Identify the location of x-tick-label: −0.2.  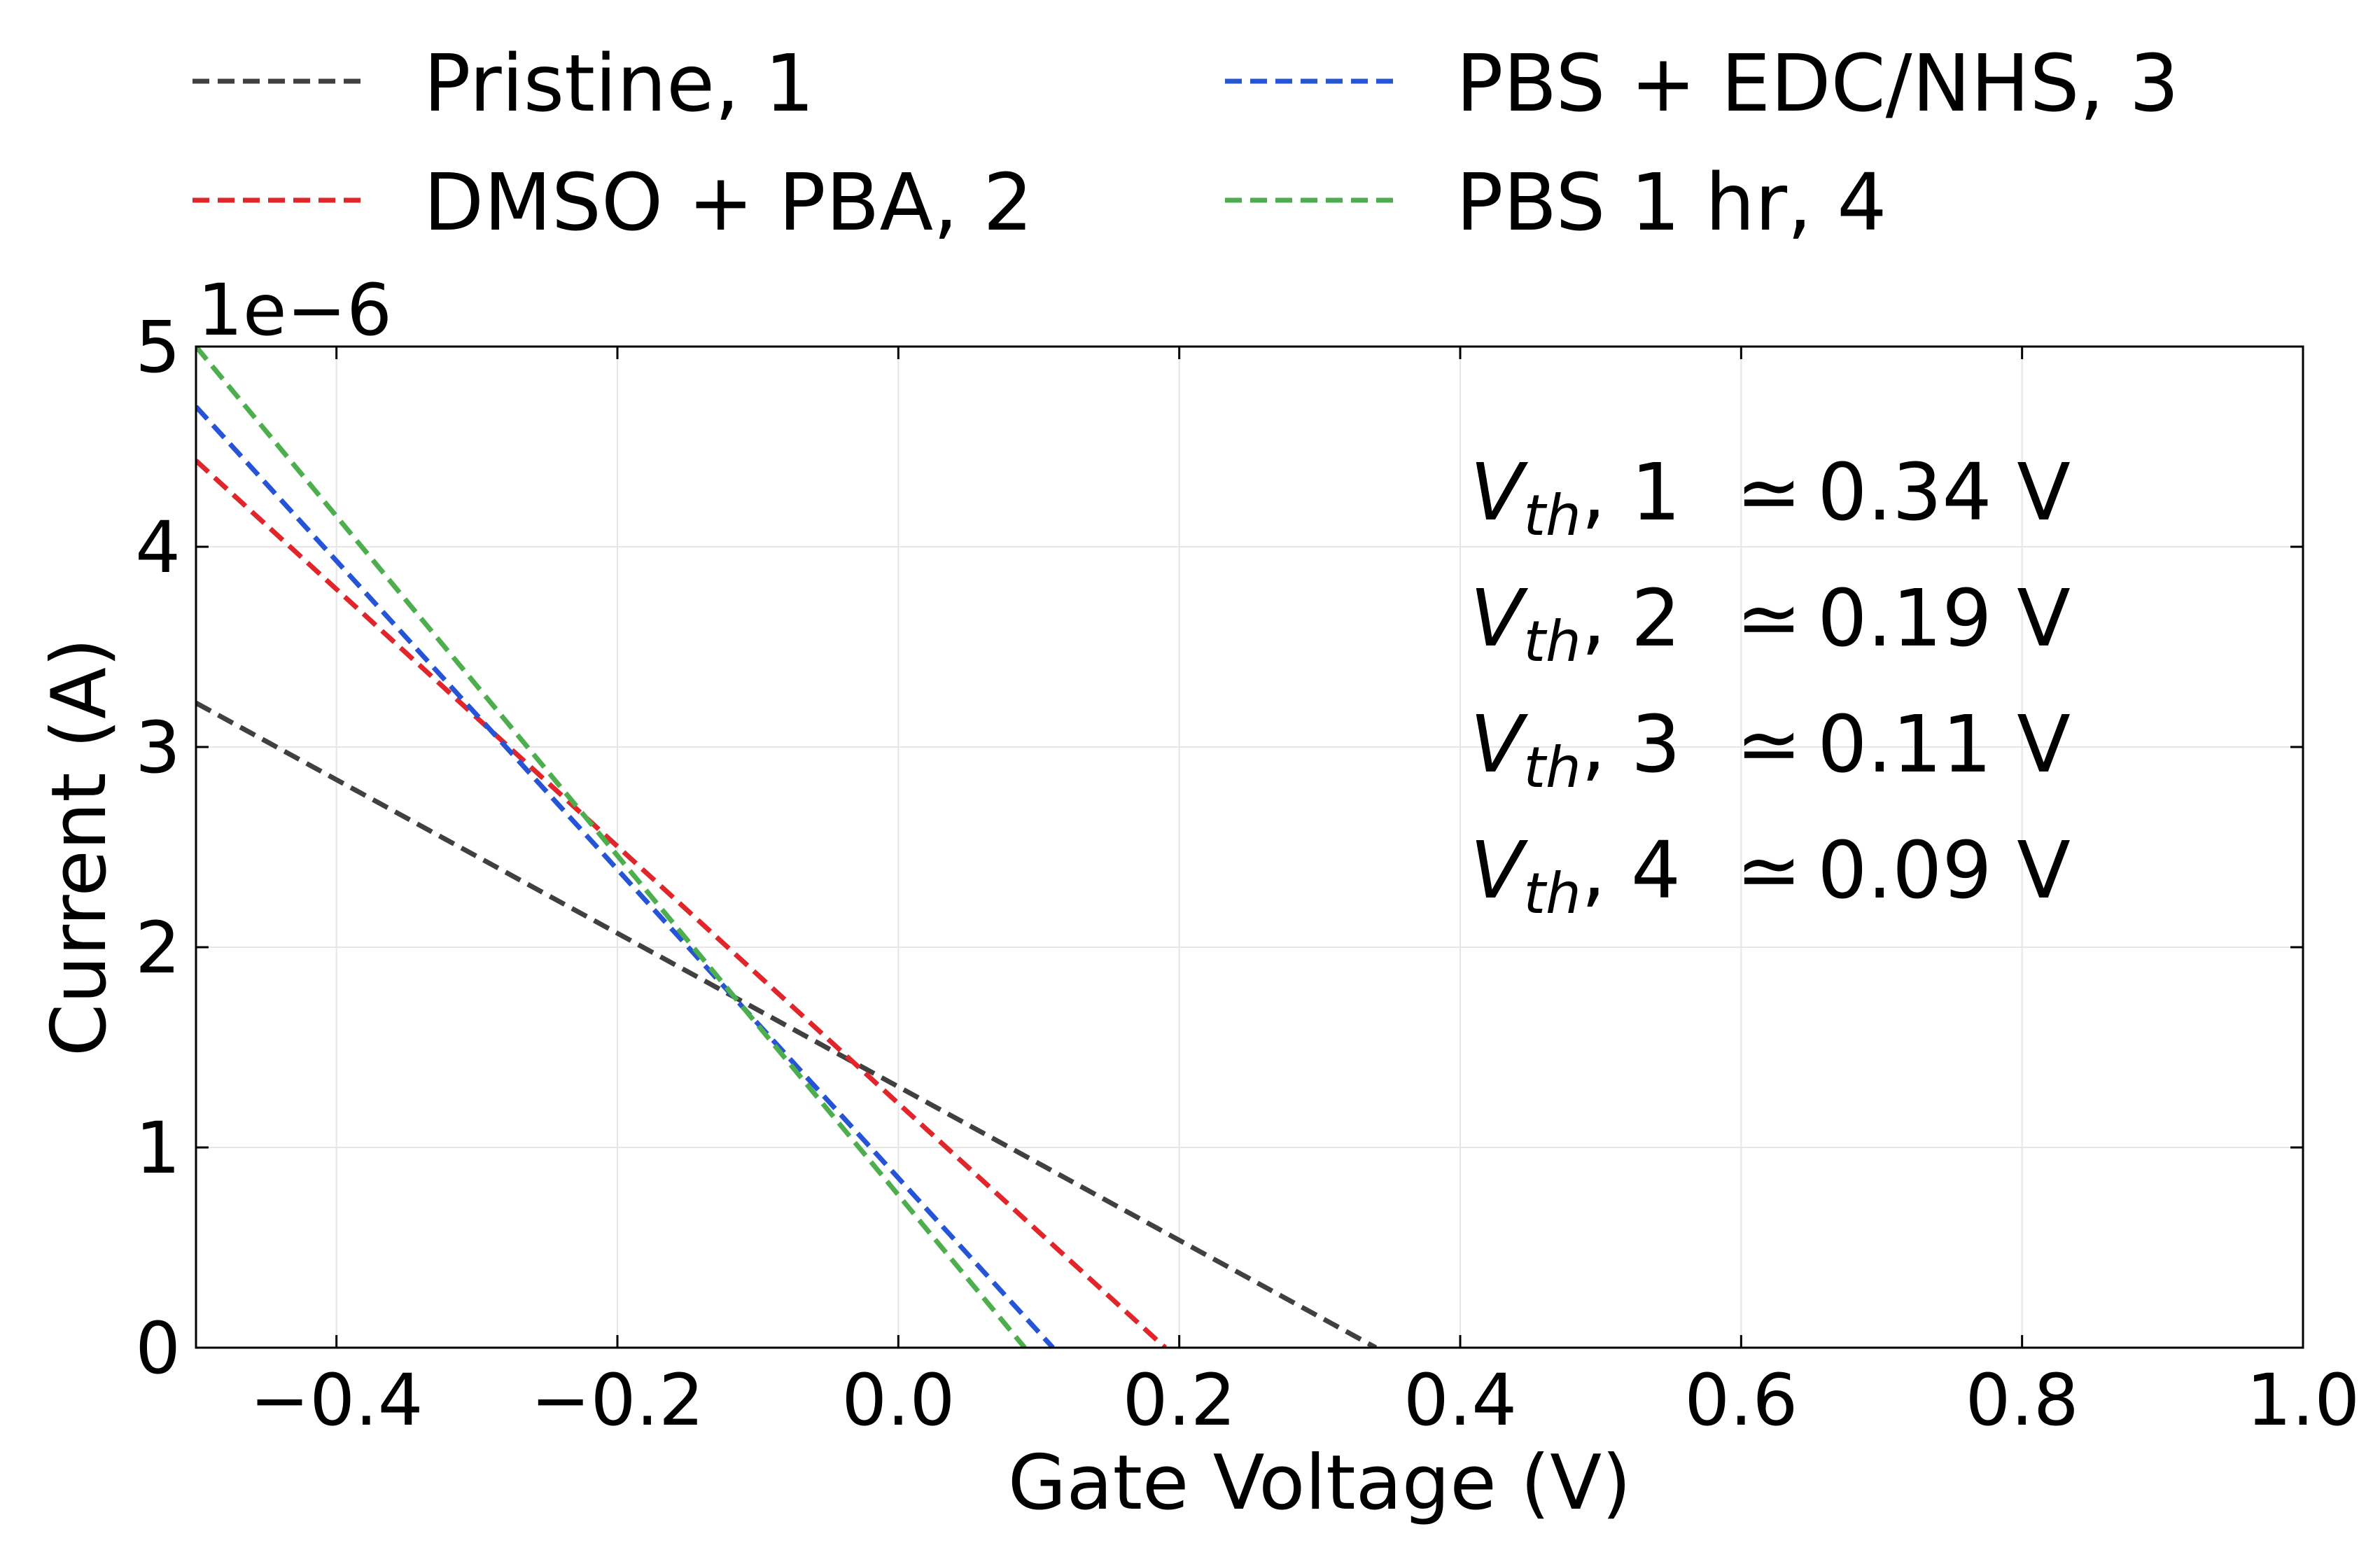
(617, 1401).